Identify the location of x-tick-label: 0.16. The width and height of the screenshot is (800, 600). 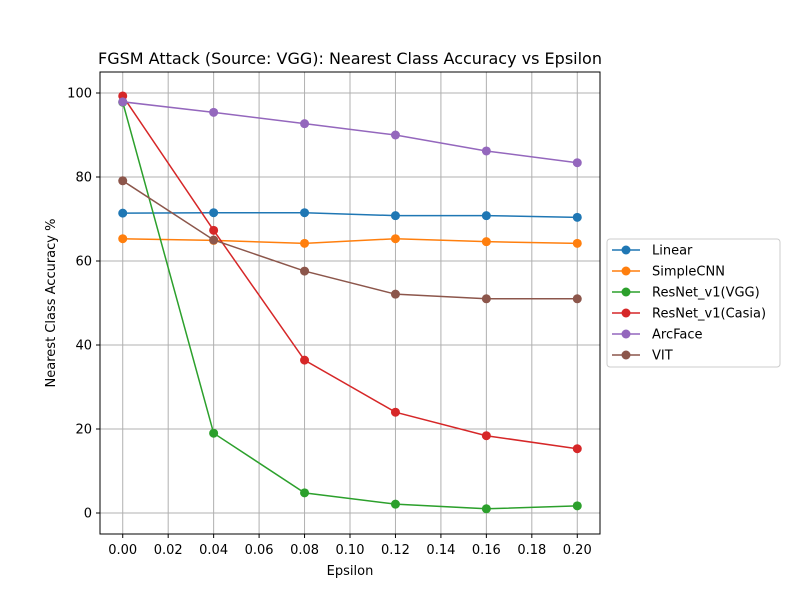
(486, 550).